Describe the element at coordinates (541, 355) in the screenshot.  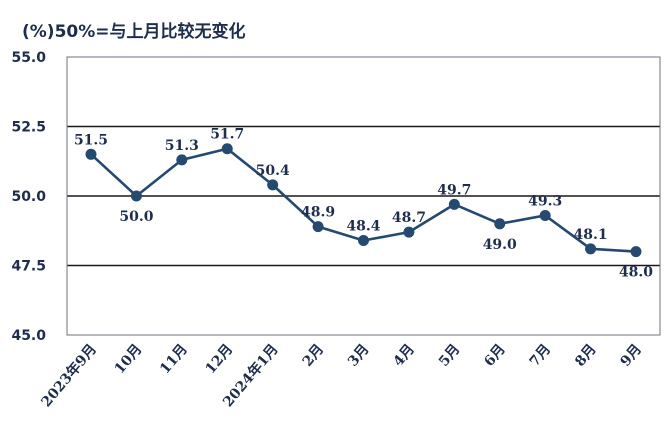
I see `x-tick-label: 7月` at that location.